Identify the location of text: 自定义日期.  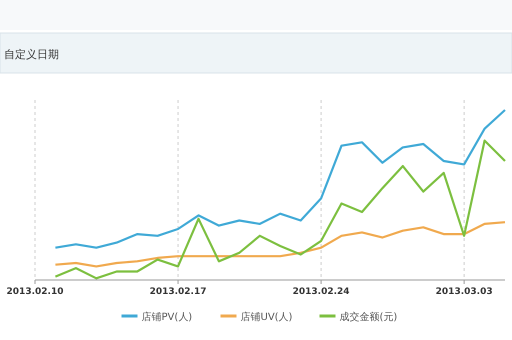
(31, 54).